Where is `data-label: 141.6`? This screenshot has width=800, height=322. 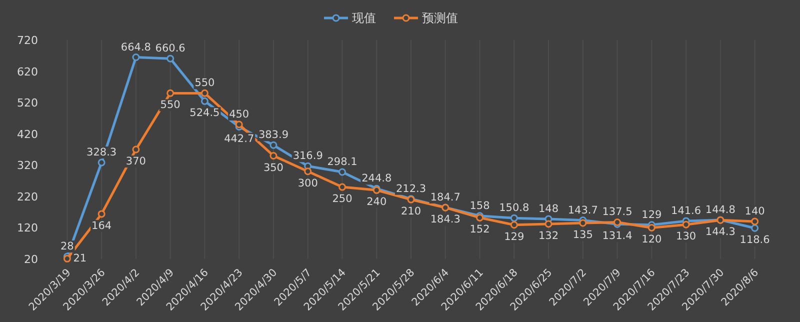 data-label: 141.6 is located at coordinates (686, 210).